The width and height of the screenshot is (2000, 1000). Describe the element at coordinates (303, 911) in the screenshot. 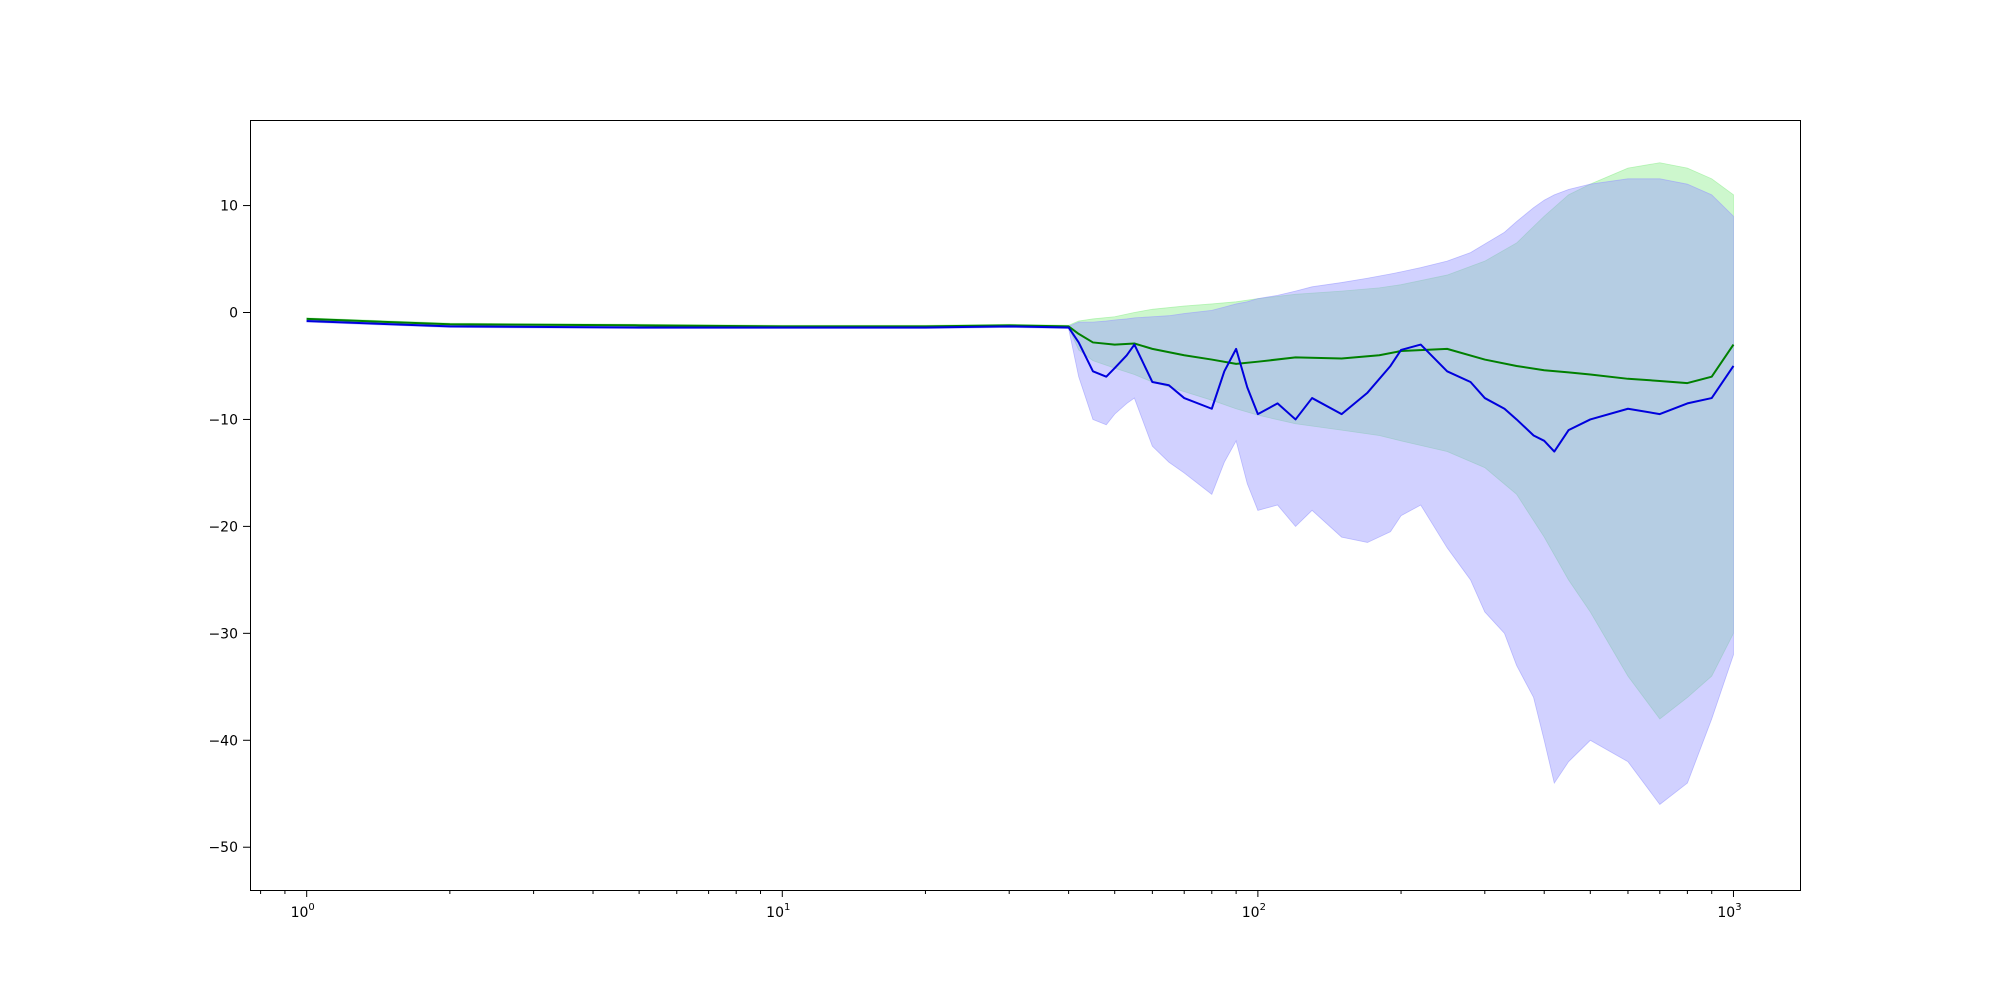

I see `x-tick-label: 10⁰` at that location.